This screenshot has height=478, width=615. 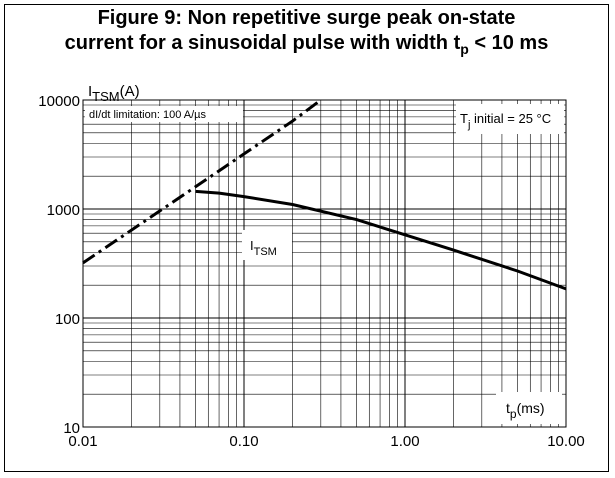 I want to click on tj-sub: j, so click(x=468, y=125).